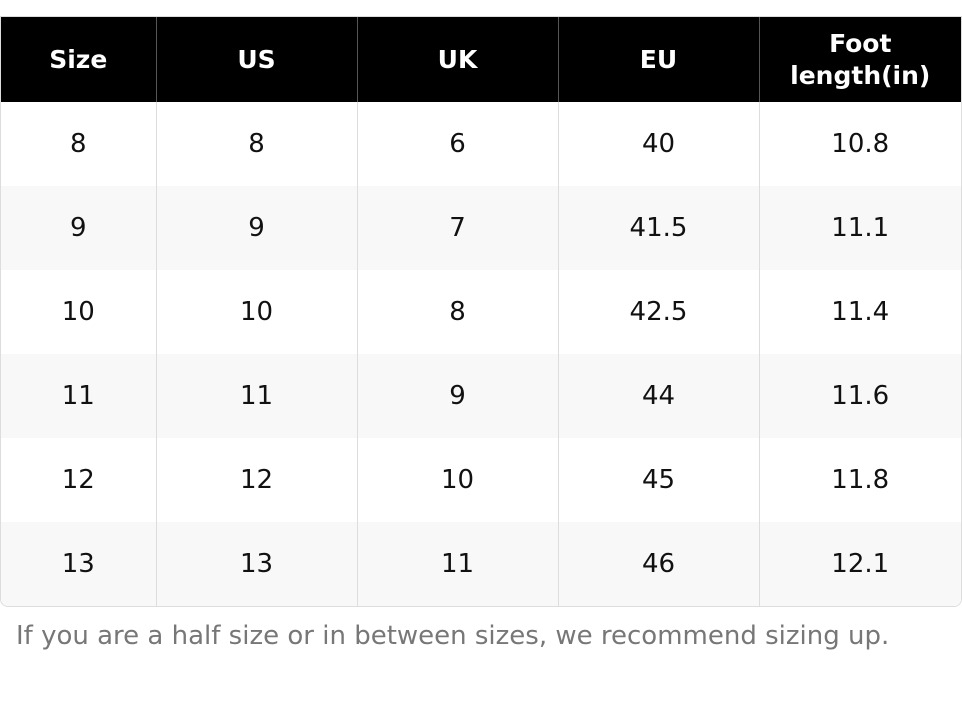 Image resolution: width=962 pixels, height=704 pixels. Describe the element at coordinates (859, 312) in the screenshot. I see `table-cell: 11.4` at that location.